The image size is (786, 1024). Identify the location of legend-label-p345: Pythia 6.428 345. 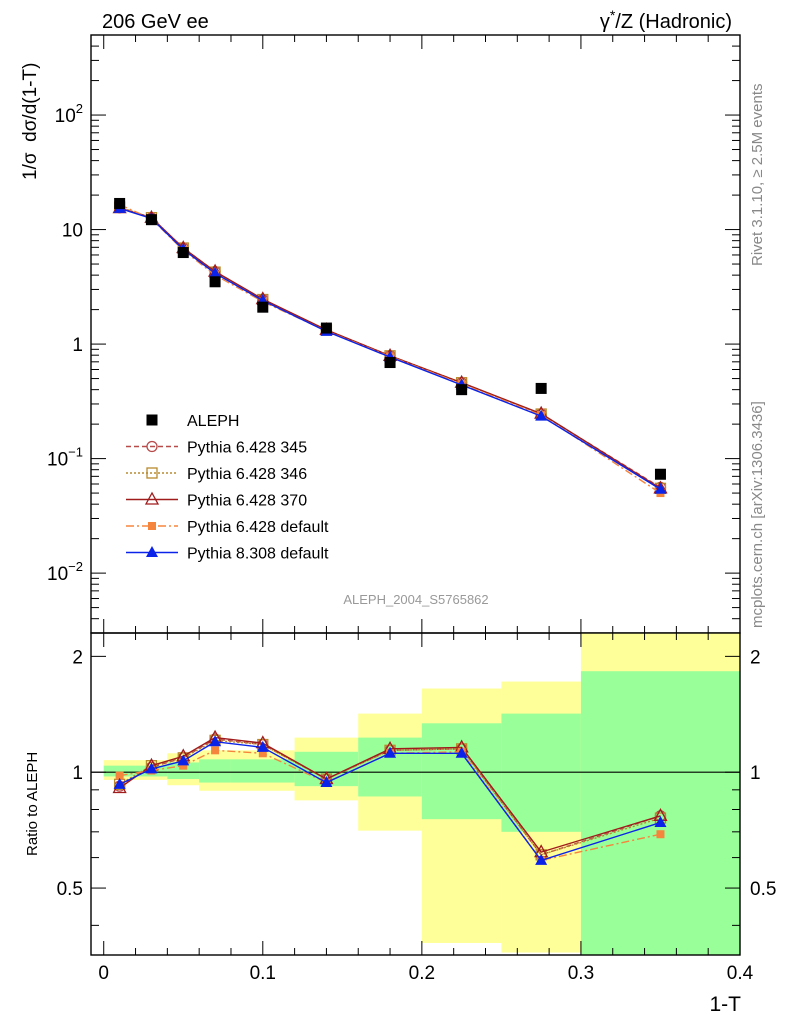
(247, 448).